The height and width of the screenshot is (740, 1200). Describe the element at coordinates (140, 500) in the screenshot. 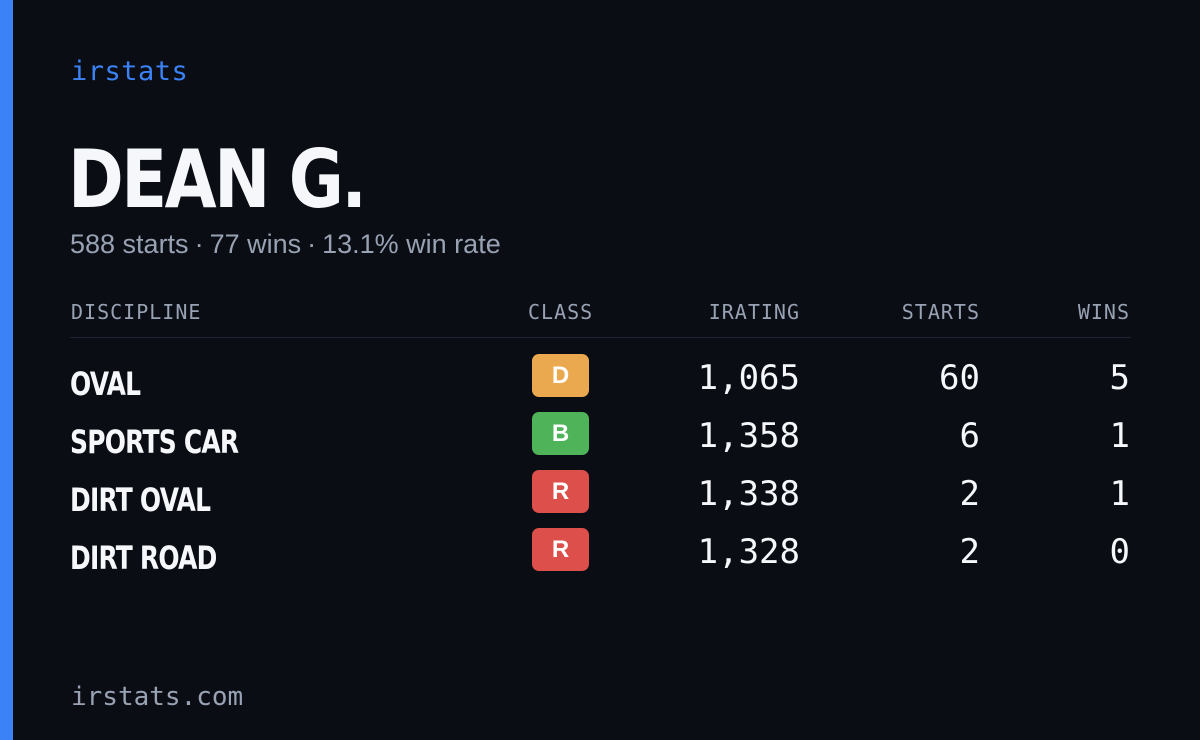

I see `discipline-name: DIRT OVAL` at that location.